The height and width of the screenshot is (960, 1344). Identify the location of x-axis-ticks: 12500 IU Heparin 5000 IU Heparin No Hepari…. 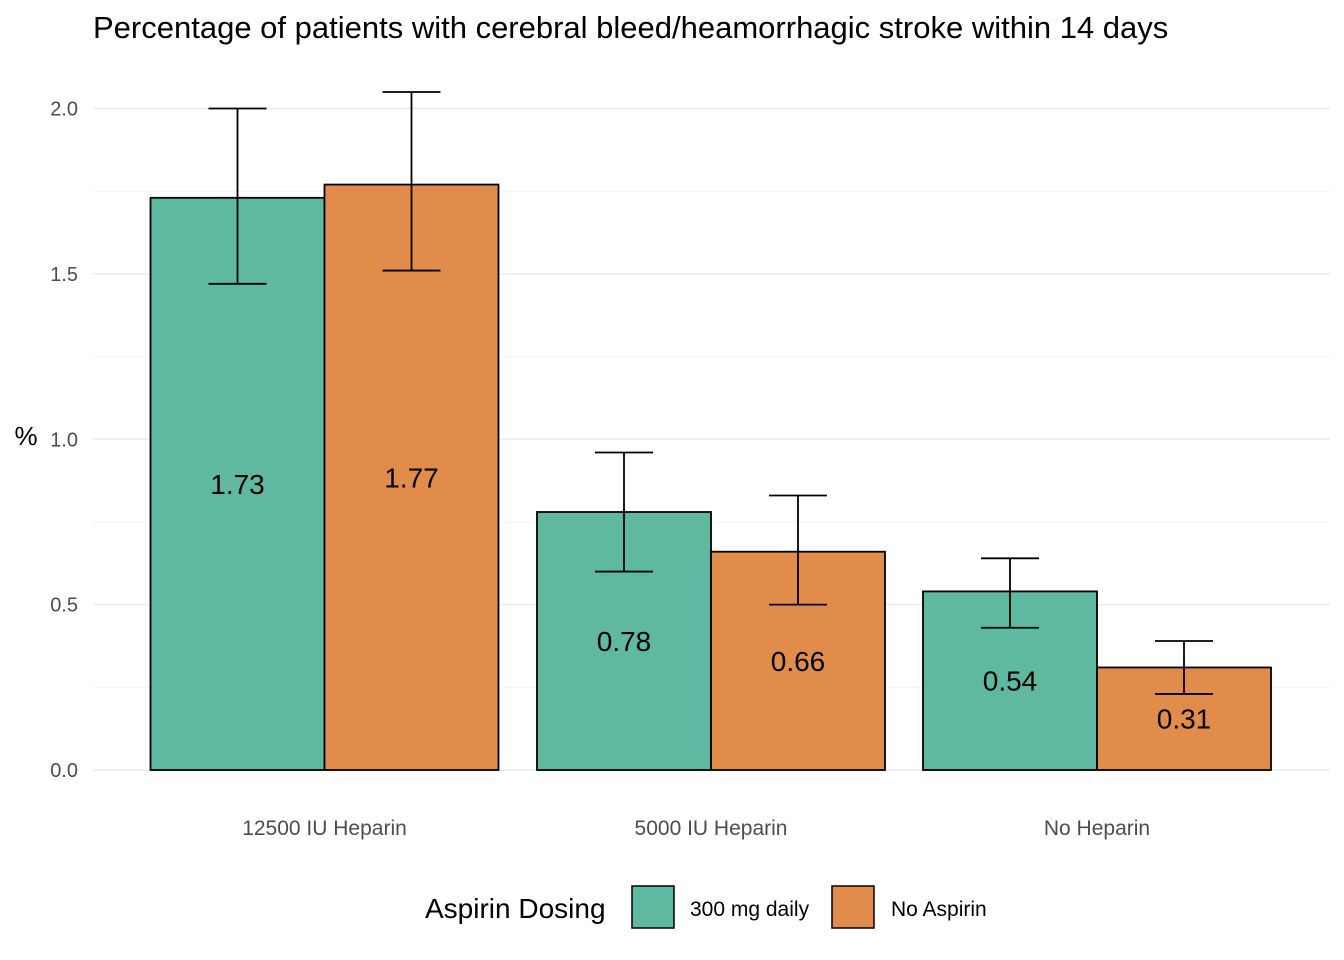
(696, 828).